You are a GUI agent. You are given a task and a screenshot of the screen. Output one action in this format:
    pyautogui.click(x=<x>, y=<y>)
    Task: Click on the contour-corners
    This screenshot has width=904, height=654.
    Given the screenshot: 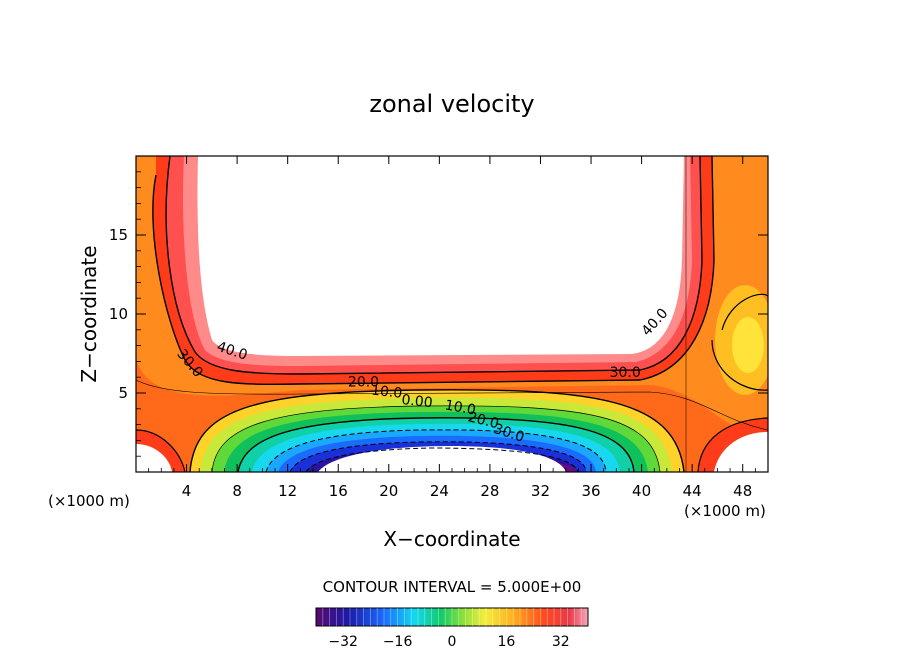 What is the action you would take?
    pyautogui.click(x=452, y=444)
    